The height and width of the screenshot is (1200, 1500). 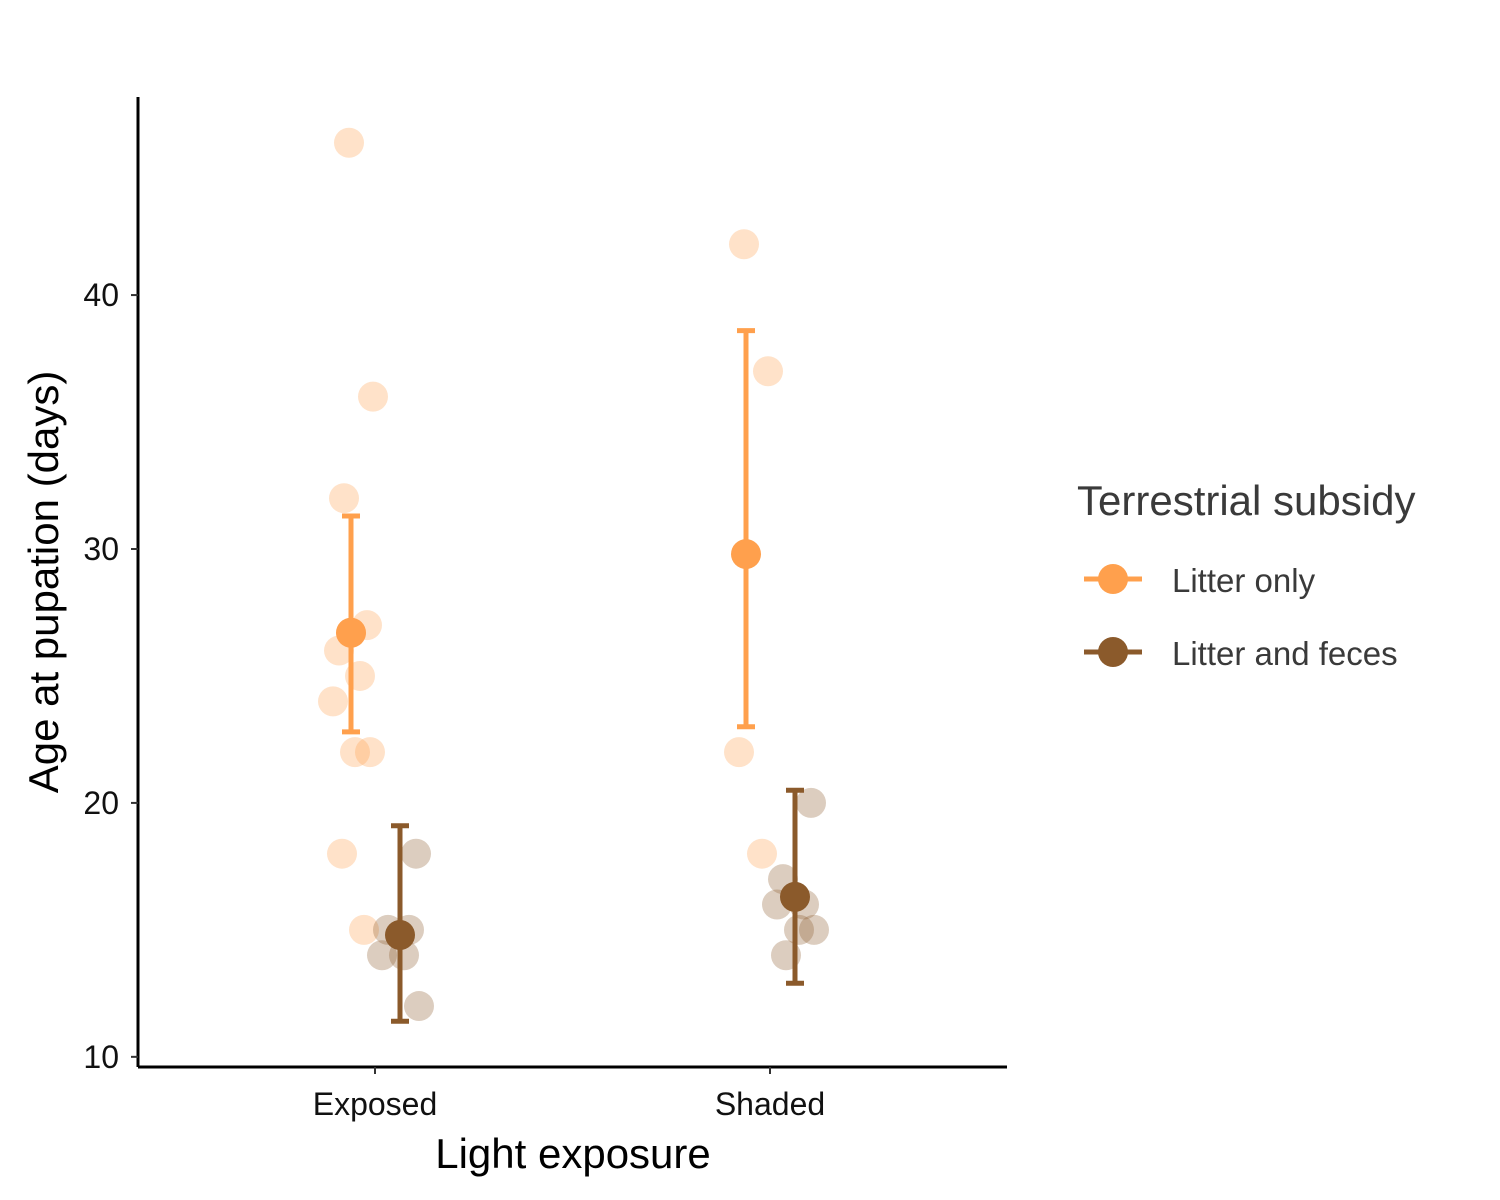 What do you see at coordinates (1113, 652) in the screenshot?
I see `legend-key-dot-litter-and-feces` at bounding box center [1113, 652].